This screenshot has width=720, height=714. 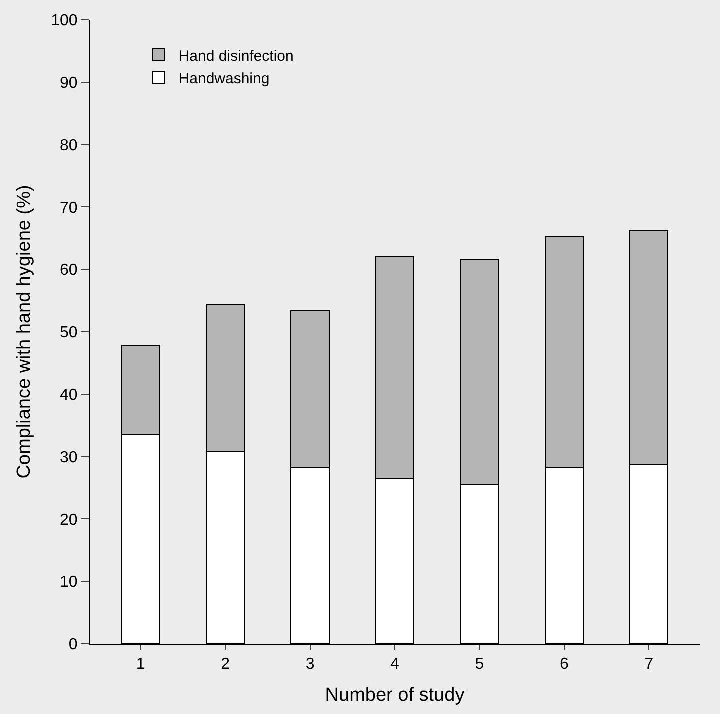 What do you see at coordinates (236, 56) in the screenshot?
I see `legend-label: Hand disinfection` at bounding box center [236, 56].